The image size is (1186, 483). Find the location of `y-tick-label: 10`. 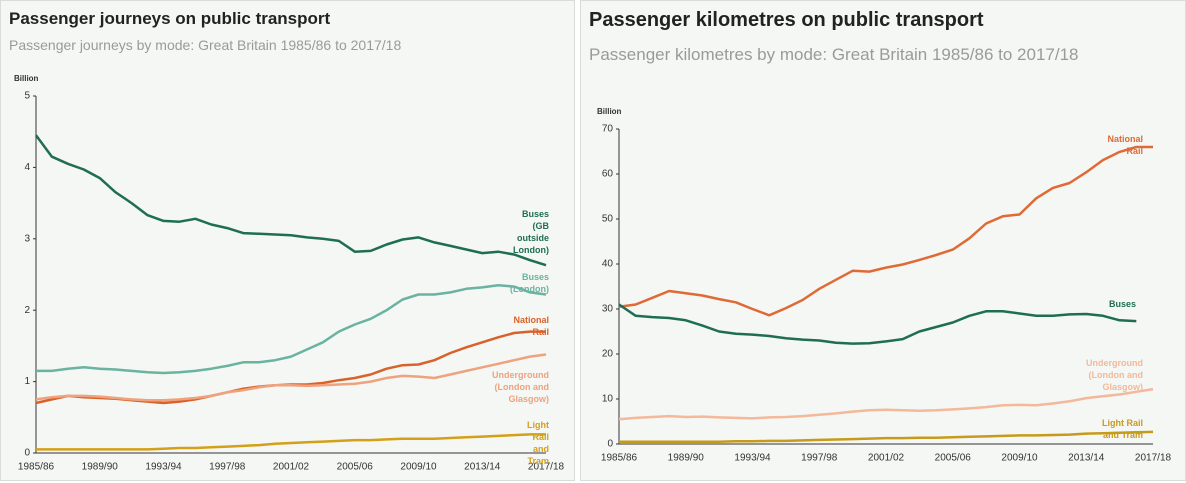

y-tick-label: 10 is located at coordinates (608, 399).